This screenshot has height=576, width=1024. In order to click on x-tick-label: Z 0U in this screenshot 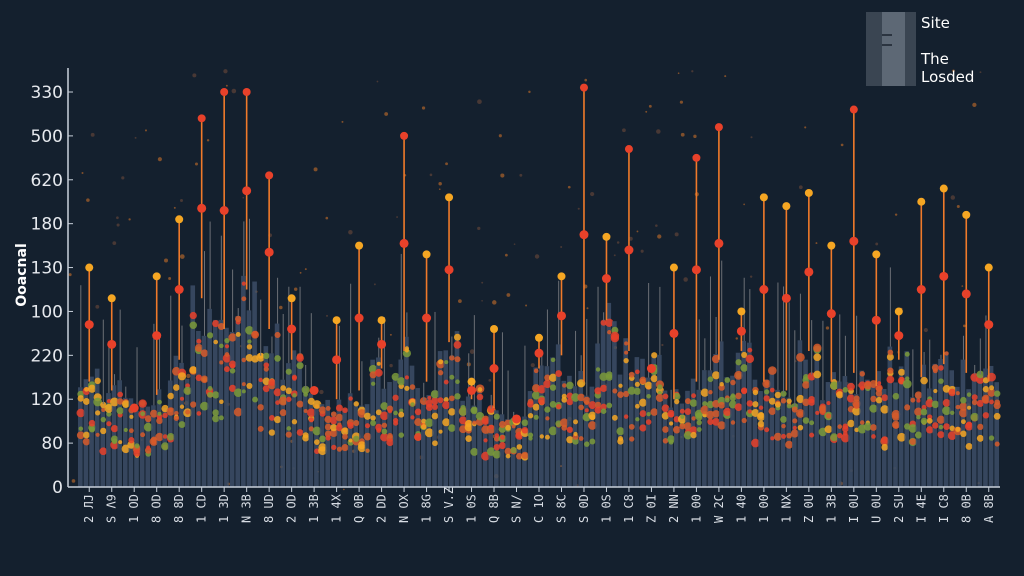, I will do `click(809, 508)`.